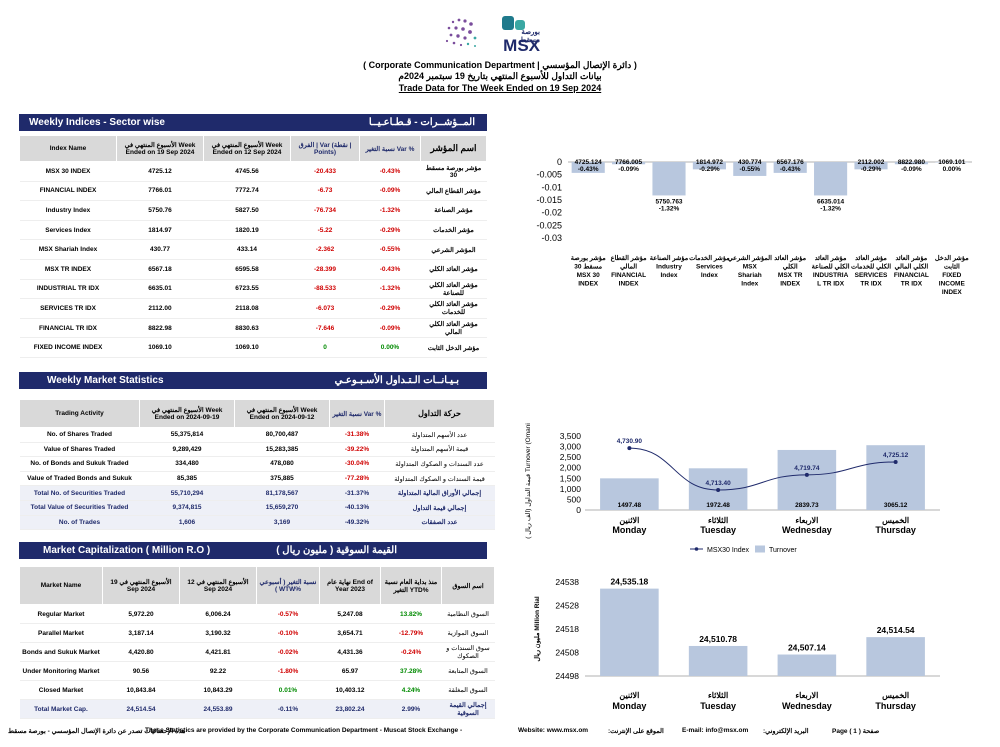 The width and height of the screenshot is (1000, 747). What do you see at coordinates (141, 671) in the screenshot?
I see `market-cap-current: 90.56` at bounding box center [141, 671].